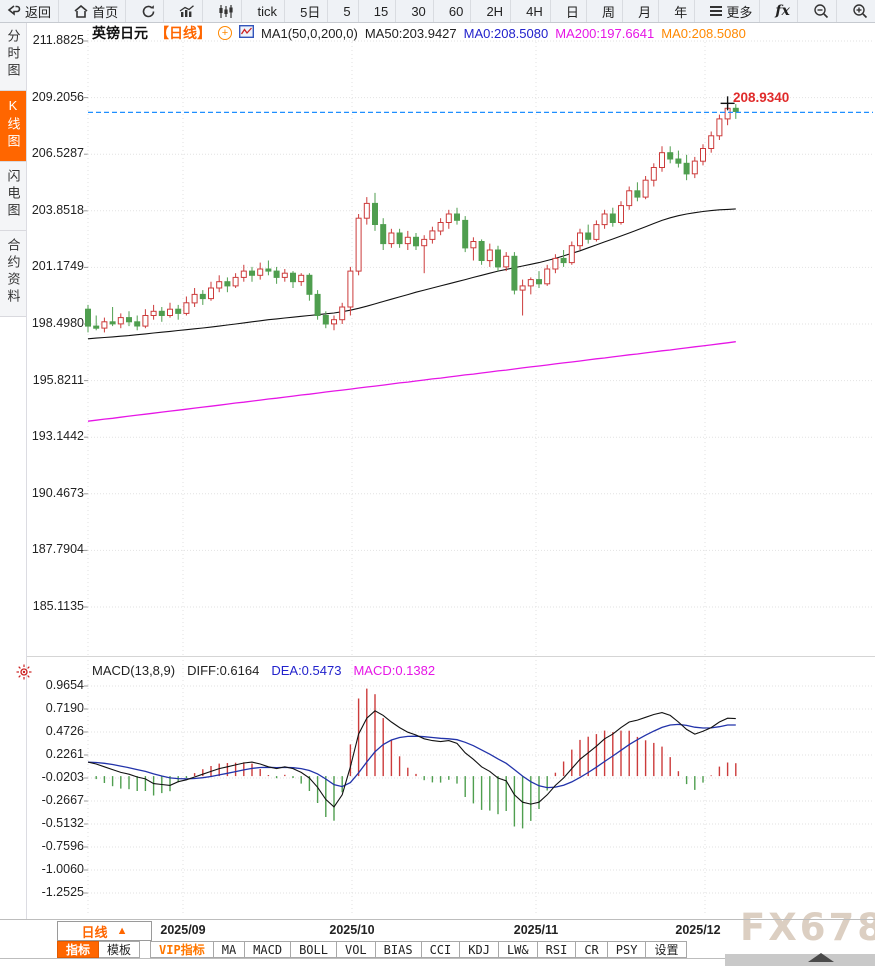  What do you see at coordinates (394, 670) in the screenshot?
I see `macd-value: MACD:0.1382` at bounding box center [394, 670].